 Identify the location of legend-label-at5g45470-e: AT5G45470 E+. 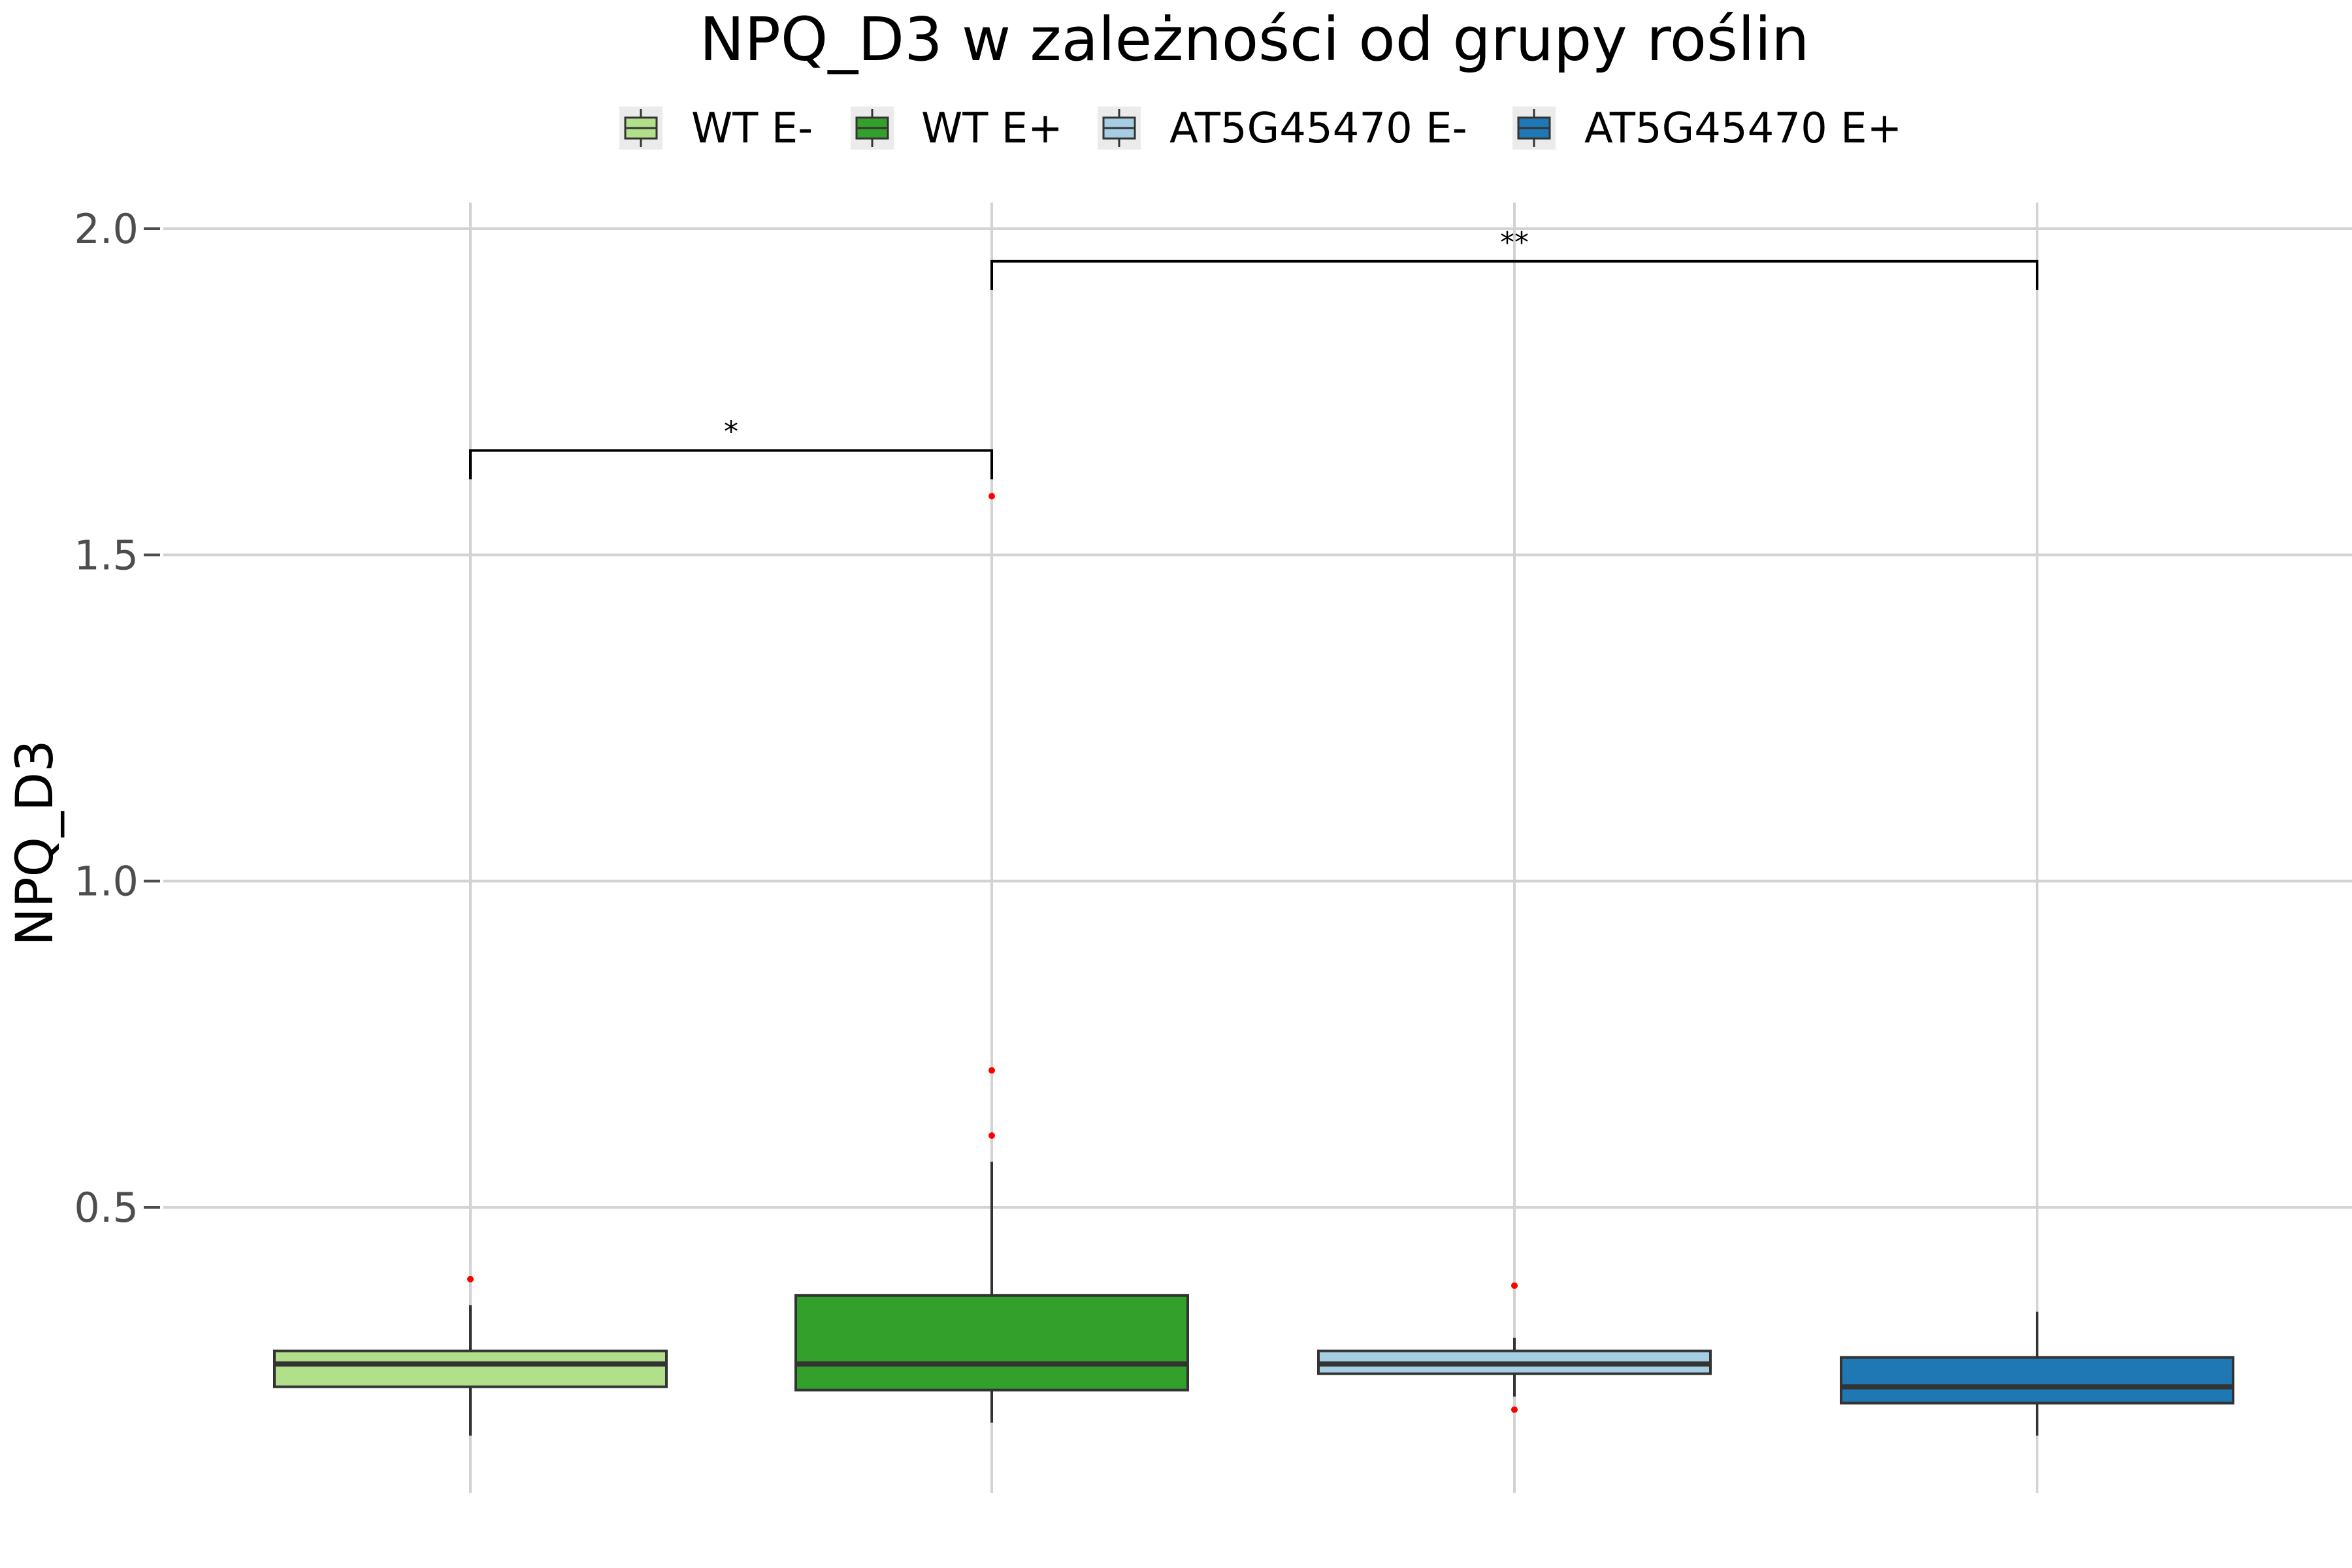
(1743, 129).